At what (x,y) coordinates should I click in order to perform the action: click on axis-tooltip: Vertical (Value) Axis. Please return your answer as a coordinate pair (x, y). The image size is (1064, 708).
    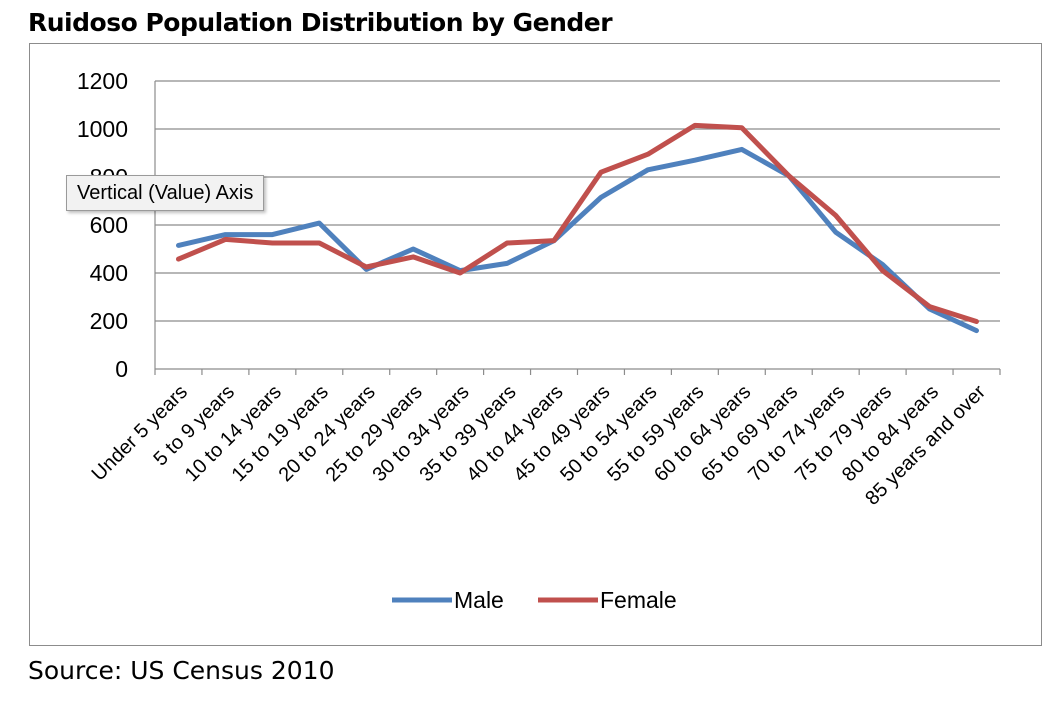
    Looking at the image, I should click on (165, 193).